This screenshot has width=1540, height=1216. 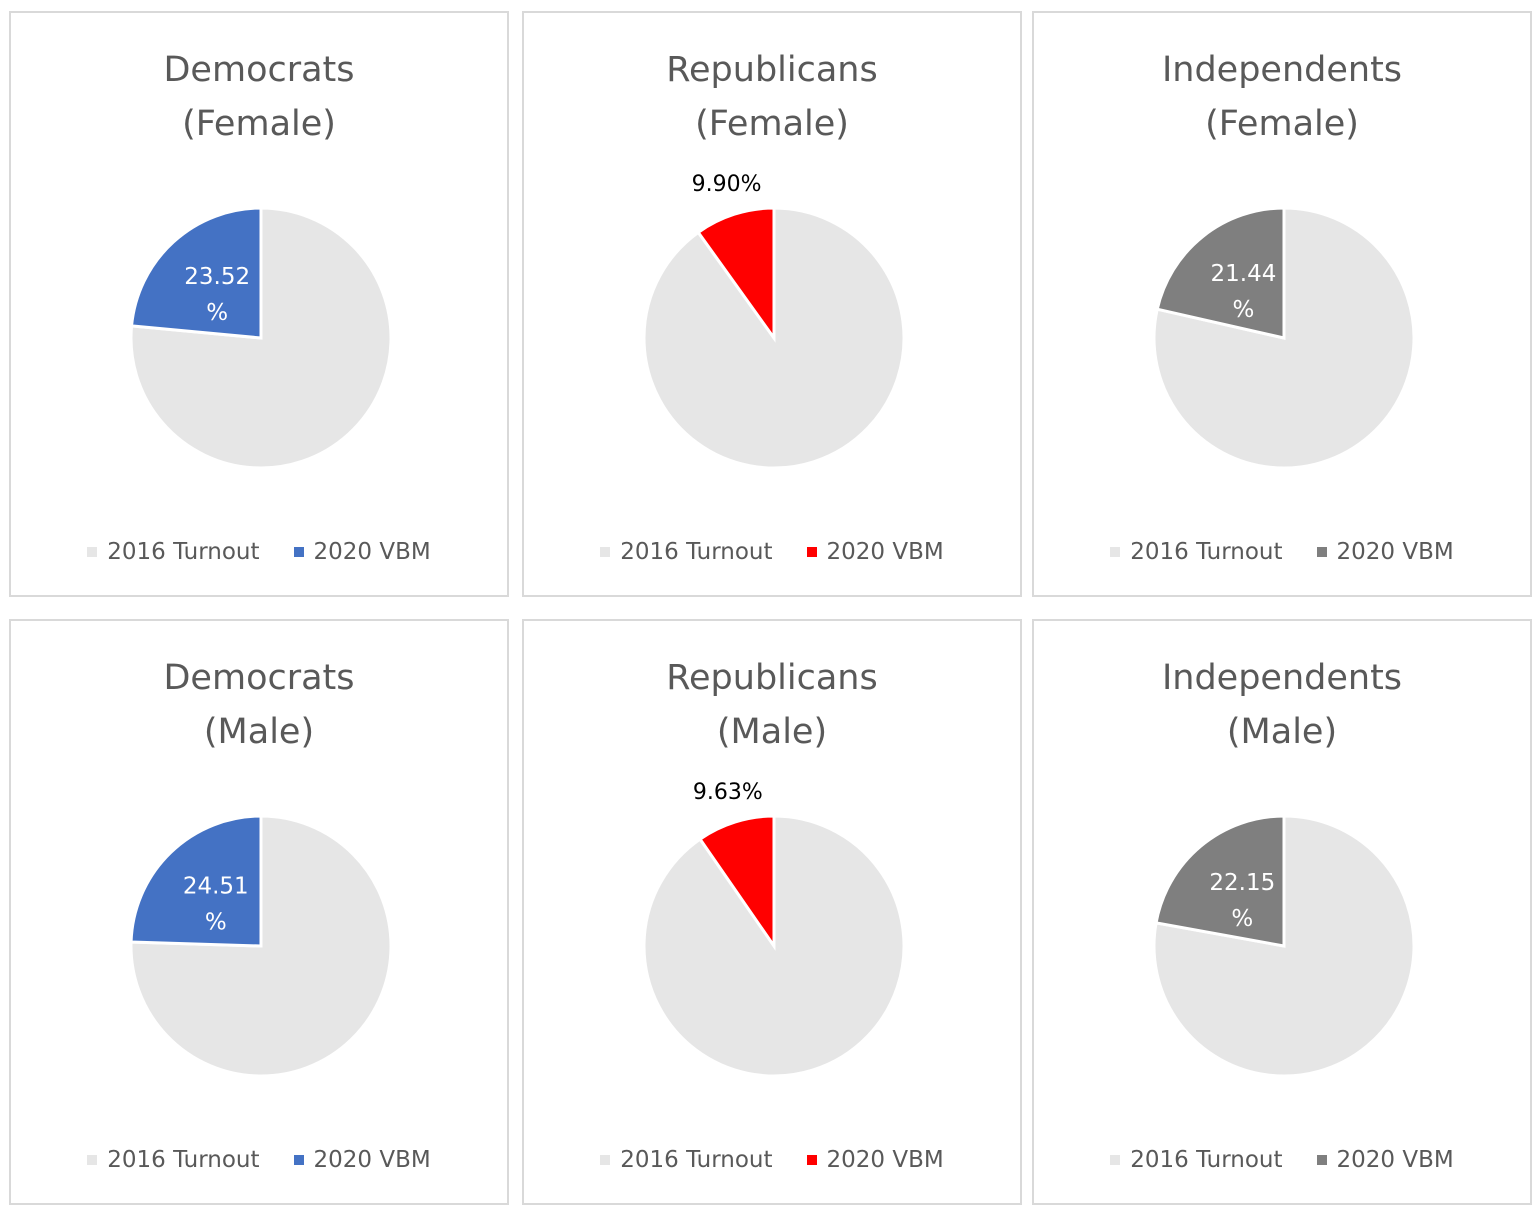 What do you see at coordinates (1244, 274) in the screenshot?
I see `data-label: 21.44` at bounding box center [1244, 274].